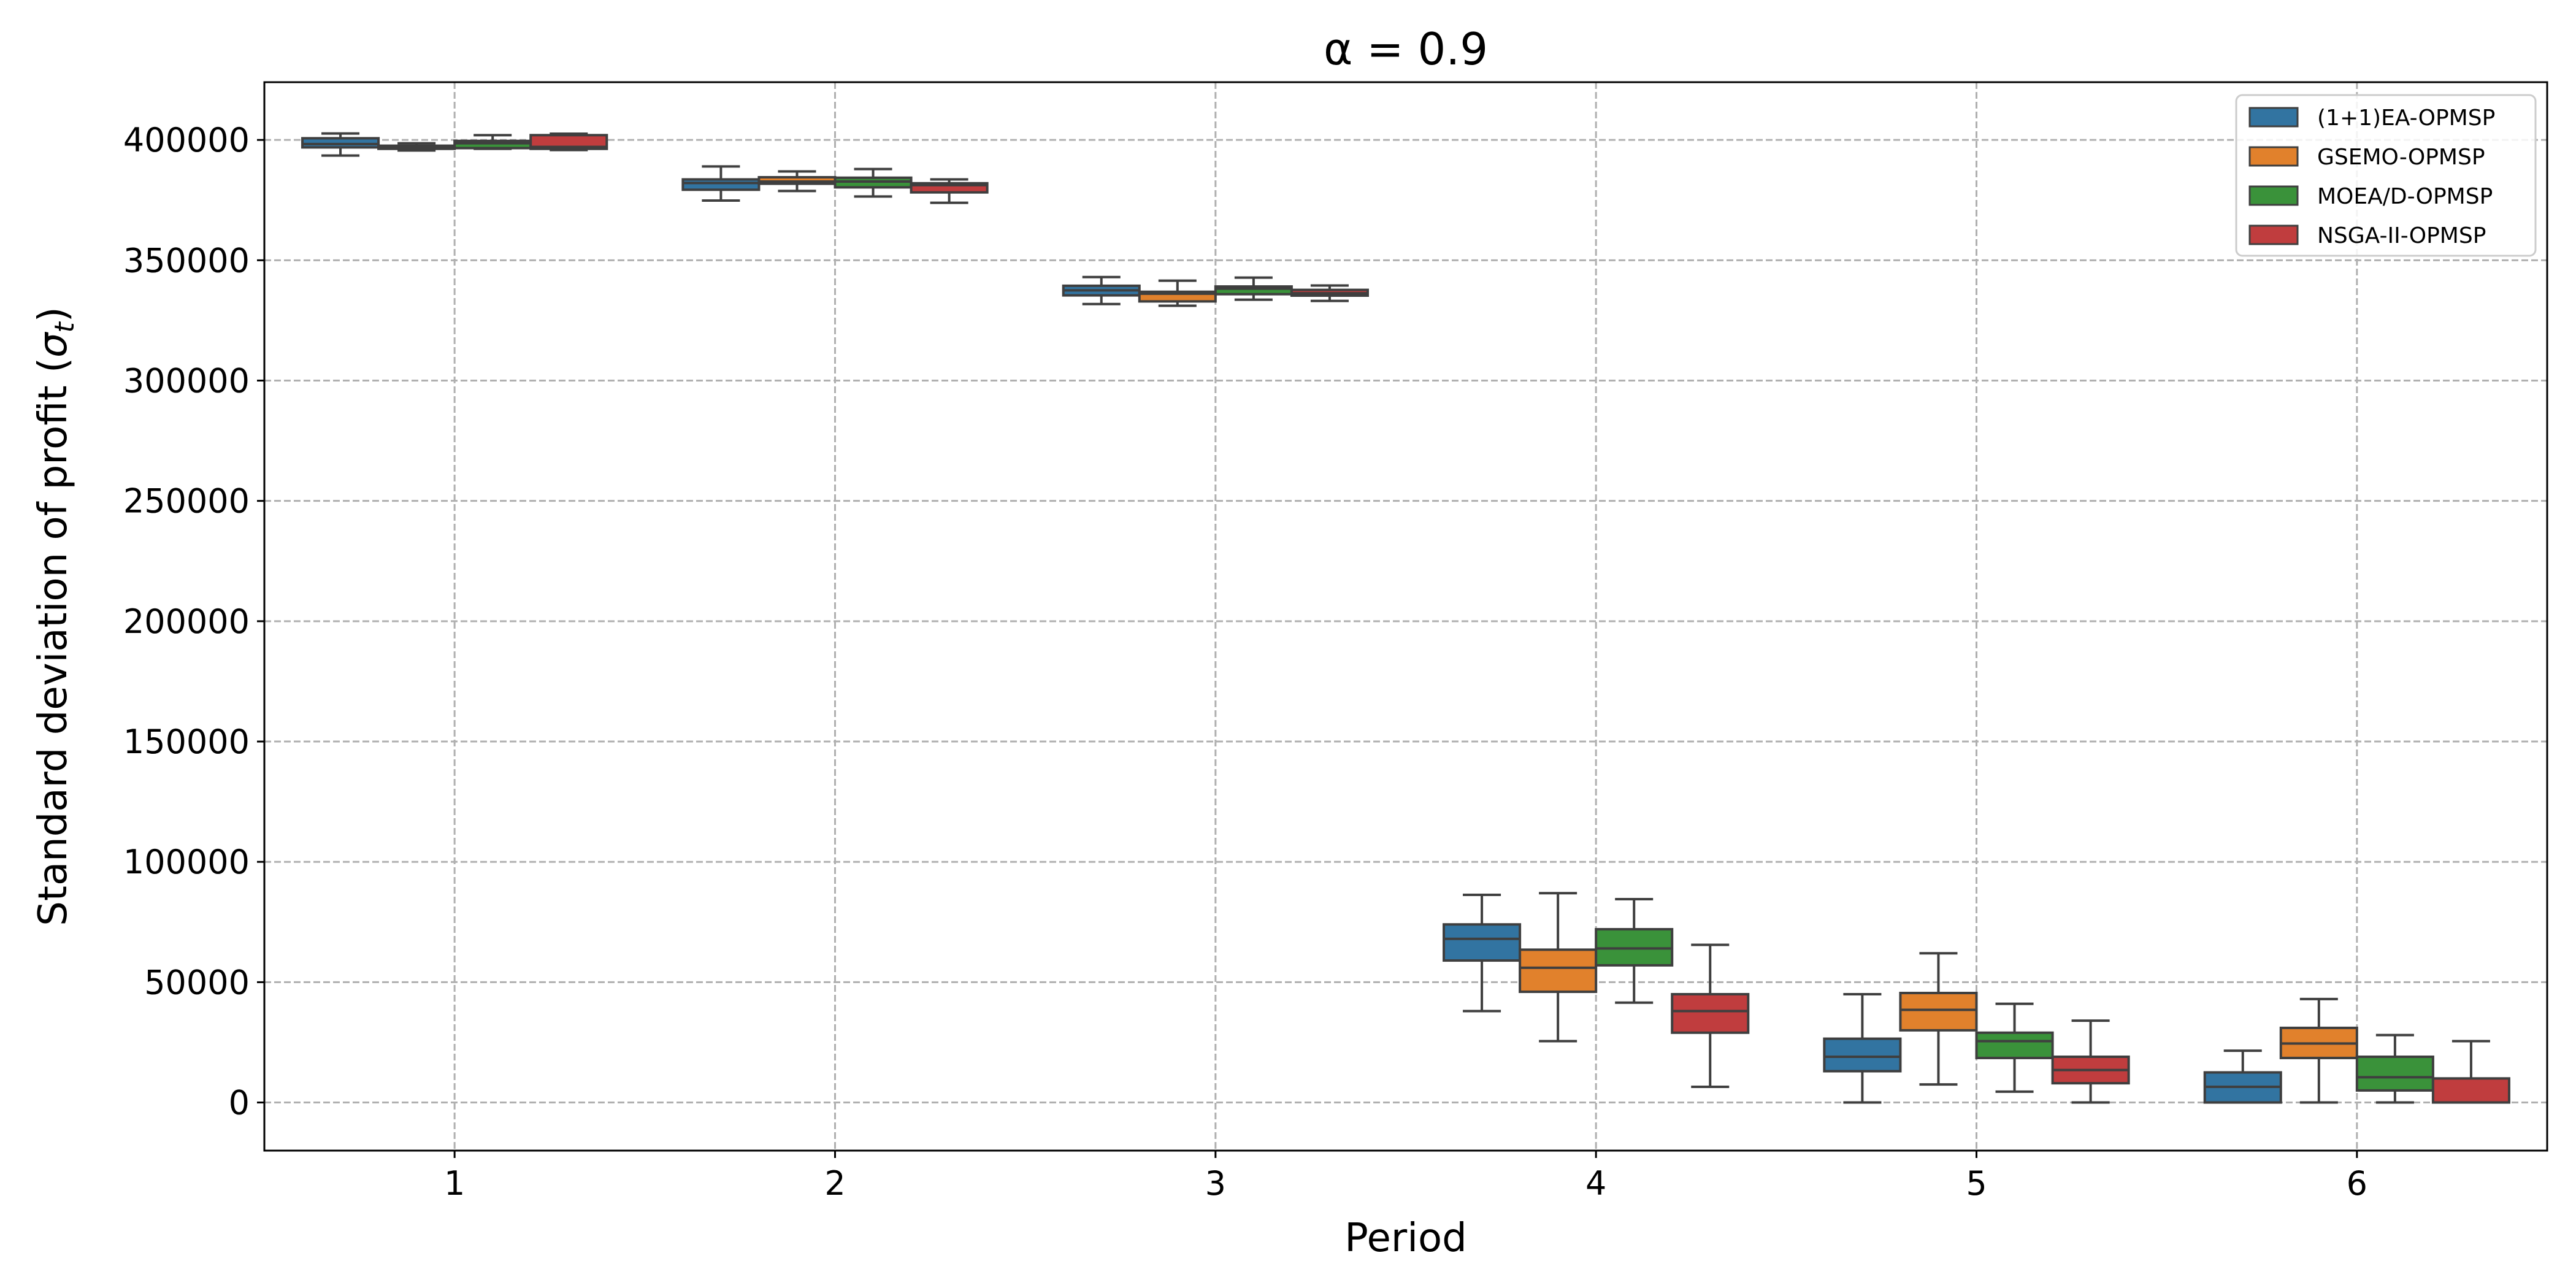 This screenshot has width=2576, height=1288. Describe the element at coordinates (1634, 951) in the screenshot. I see `box-MOEA/D-OPMSP-period-4` at that location.